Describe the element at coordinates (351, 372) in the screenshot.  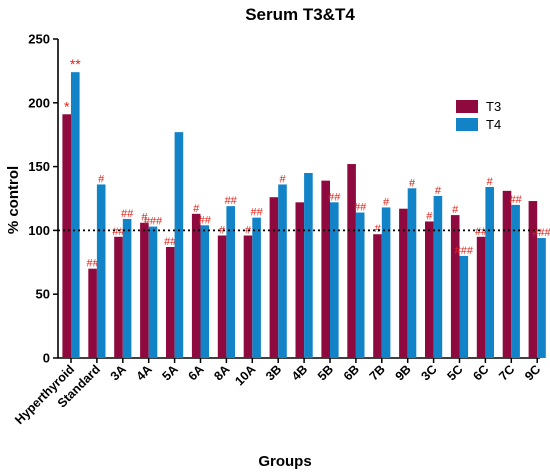
I see `x-tick-label: 6B` at that location.